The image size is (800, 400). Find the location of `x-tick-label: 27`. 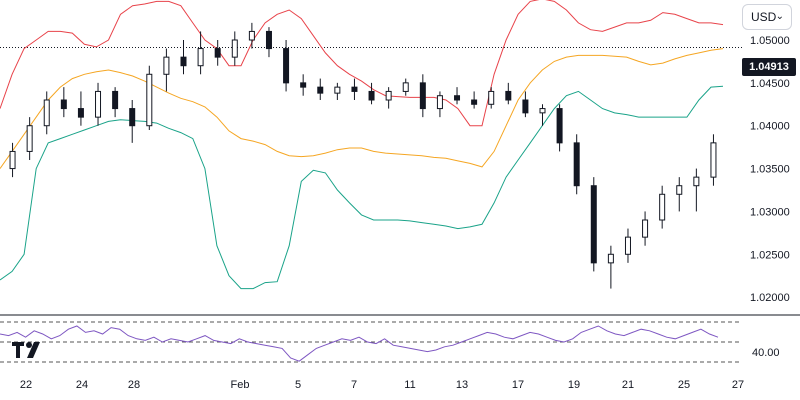

x-tick-label: 27 is located at coordinates (738, 385).